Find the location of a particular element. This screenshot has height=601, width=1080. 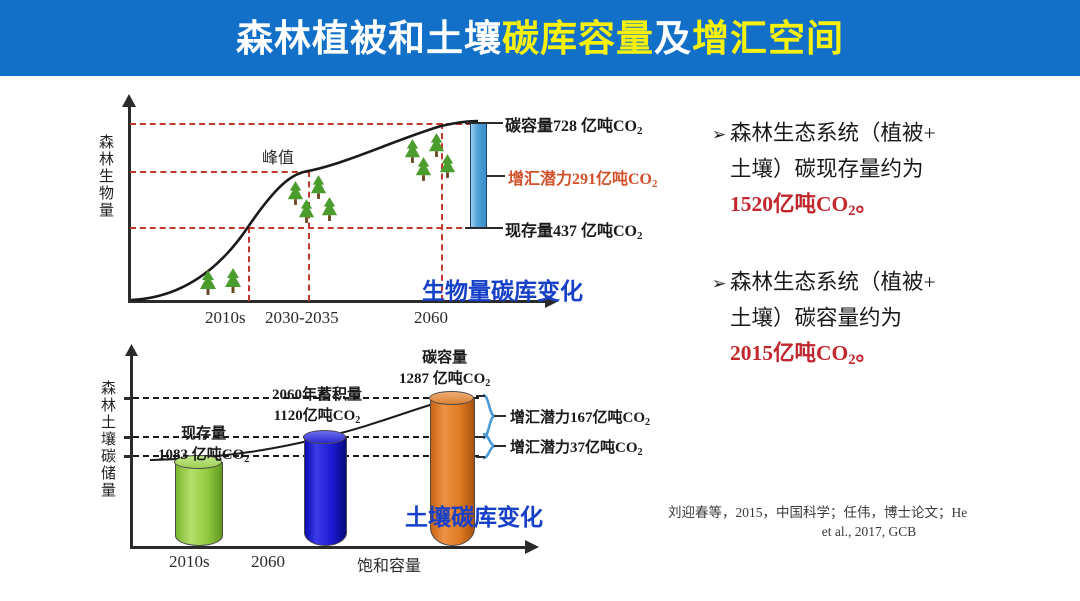

stock-cap-line is located at coordinates (484, 228).